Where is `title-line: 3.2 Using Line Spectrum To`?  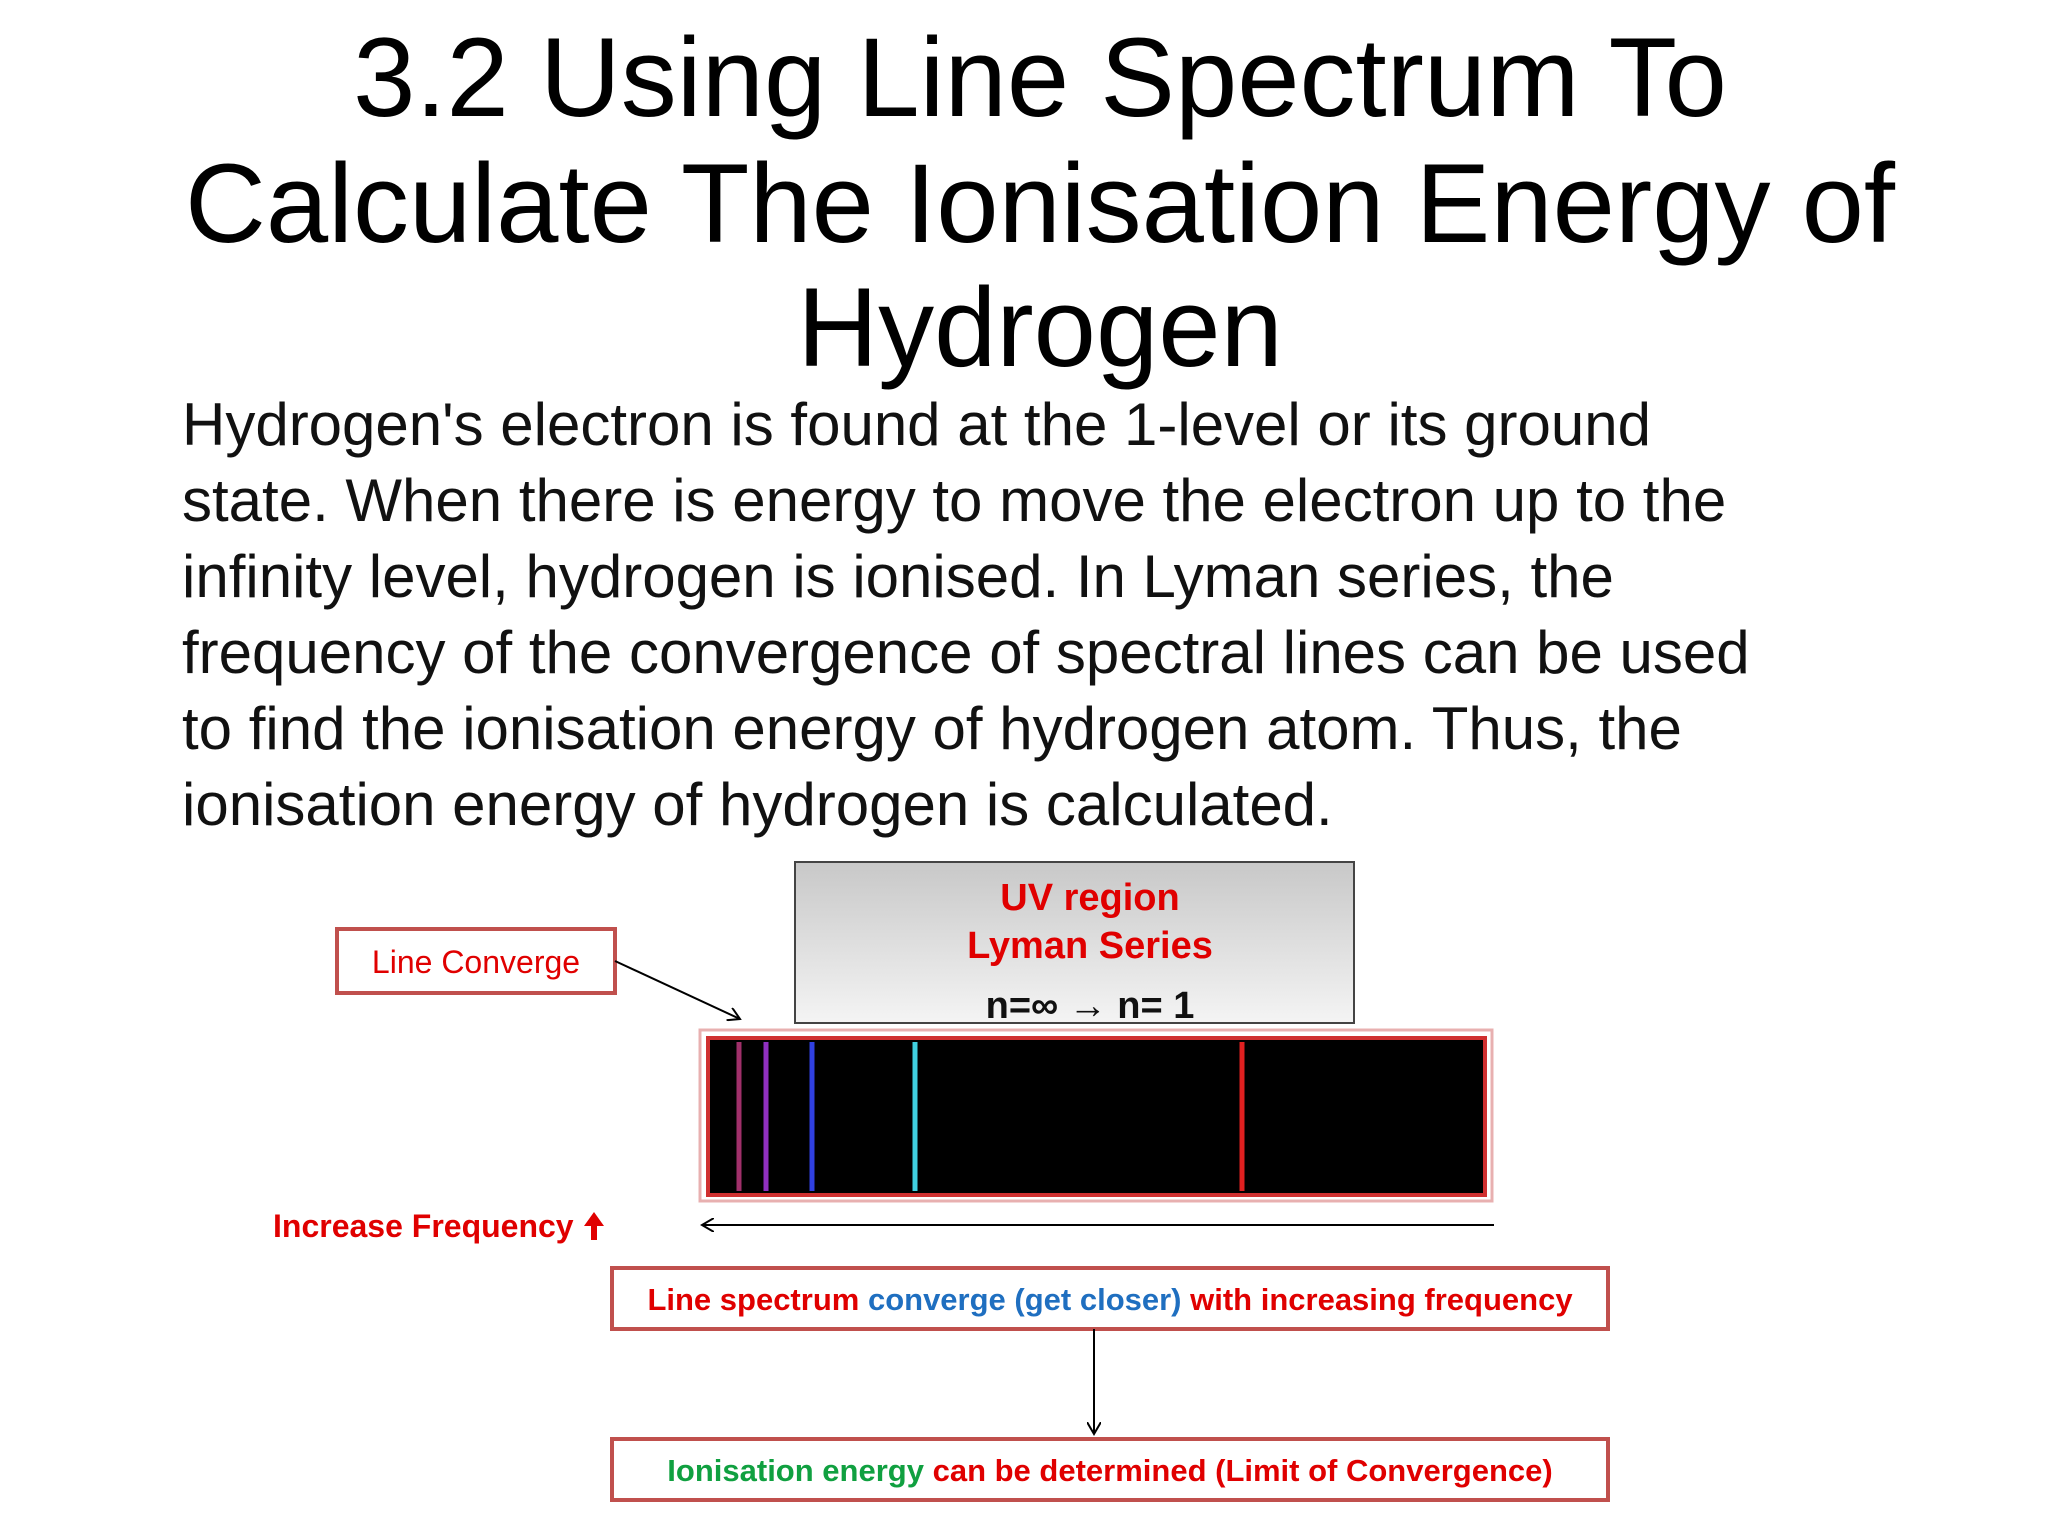 title-line: 3.2 Using Line Spectrum To is located at coordinates (1040, 77).